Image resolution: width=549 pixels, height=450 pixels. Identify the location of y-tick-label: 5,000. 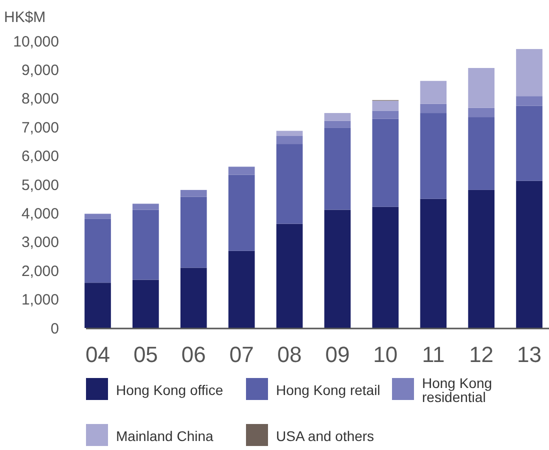
(40, 185).